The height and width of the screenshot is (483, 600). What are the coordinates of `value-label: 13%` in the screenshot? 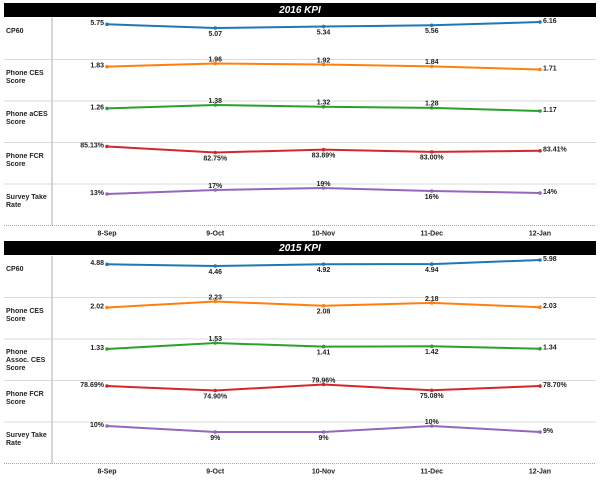 It's located at (97, 193).